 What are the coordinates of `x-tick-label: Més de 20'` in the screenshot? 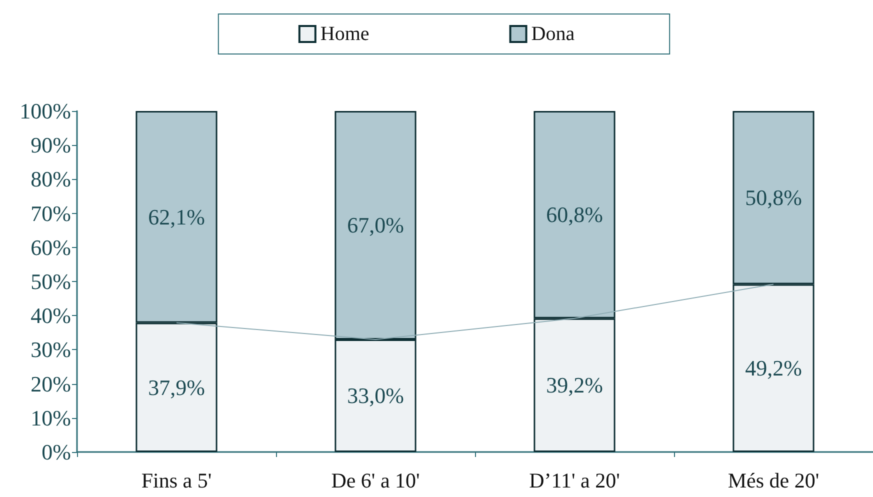 It's located at (774, 480).